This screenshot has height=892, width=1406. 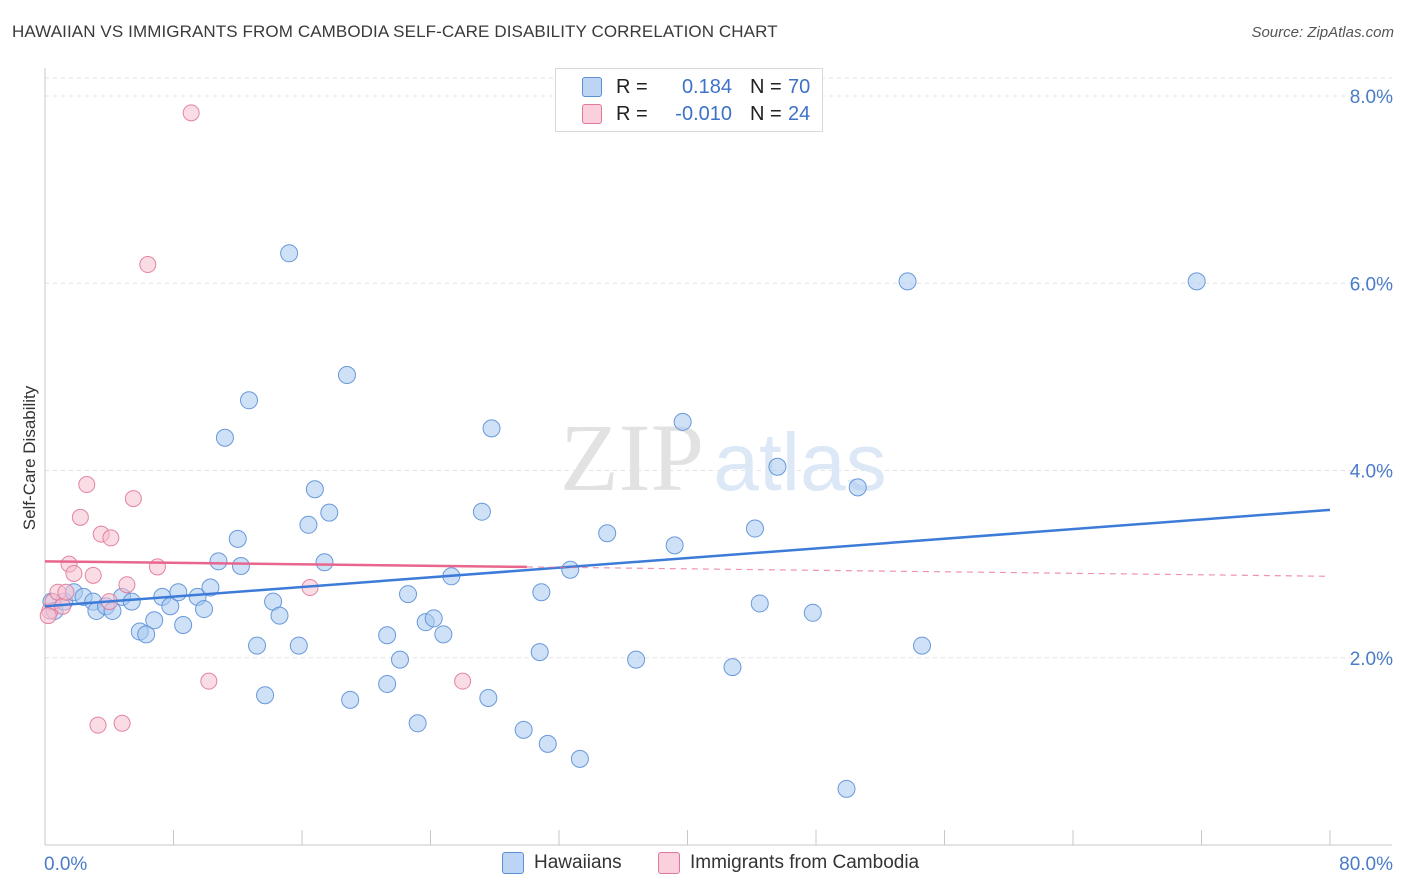 I want to click on y-tick-label: 6.0%, so click(x=1371, y=284).